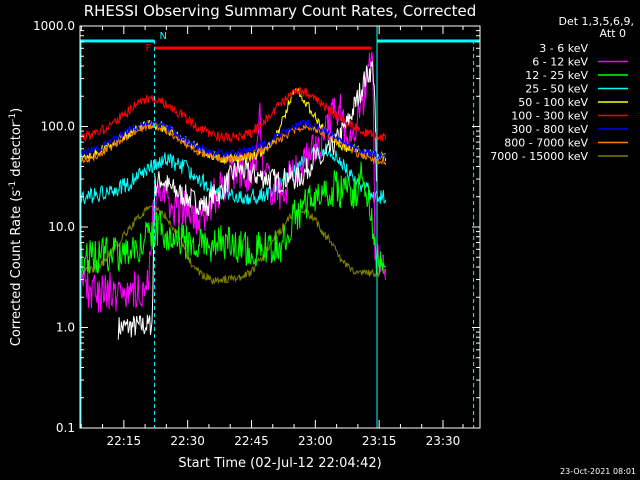  Describe the element at coordinates (187, 441) in the screenshot. I see `x-tick-label: 22:30` at that location.